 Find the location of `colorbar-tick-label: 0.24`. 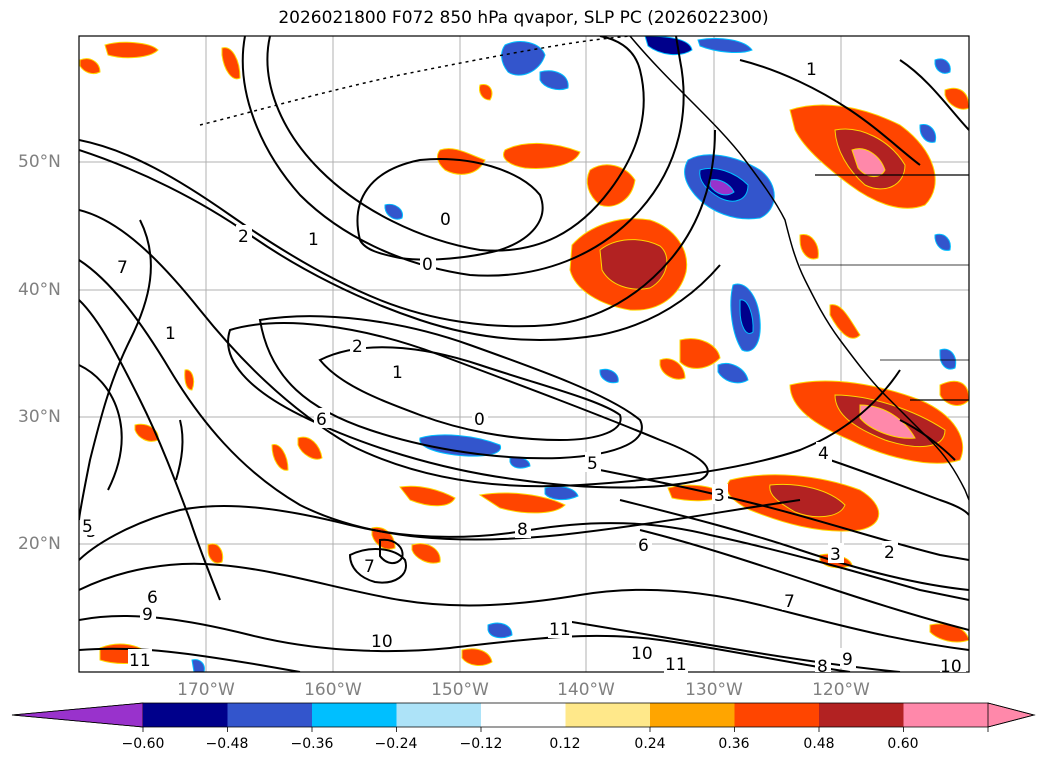

colorbar-tick-label: 0.24 is located at coordinates (650, 744).